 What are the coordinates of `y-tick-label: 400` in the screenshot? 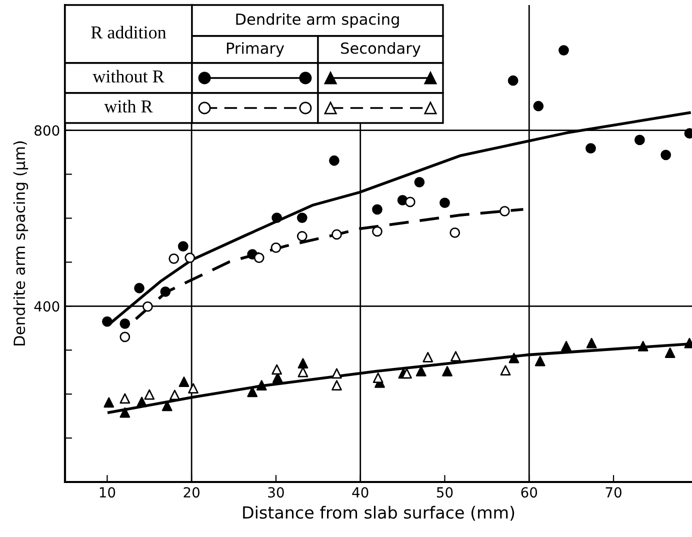 It's located at (47, 306).